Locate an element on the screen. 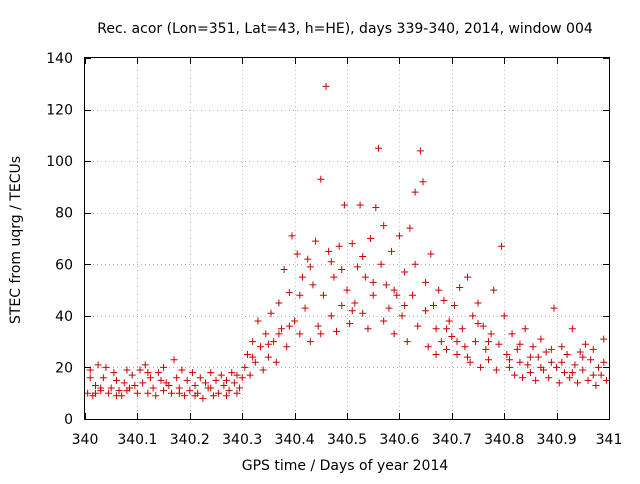 The width and height of the screenshot is (640, 484). y-tick-label: 80 is located at coordinates (64, 214).